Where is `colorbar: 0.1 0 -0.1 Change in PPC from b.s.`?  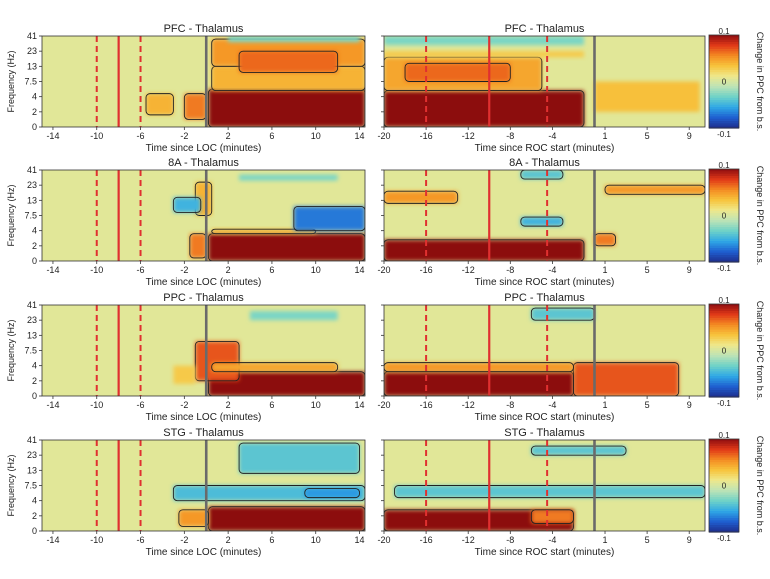 colorbar: 0.1 0 -0.1 Change in PPC from b.s. is located at coordinates (736, 83).